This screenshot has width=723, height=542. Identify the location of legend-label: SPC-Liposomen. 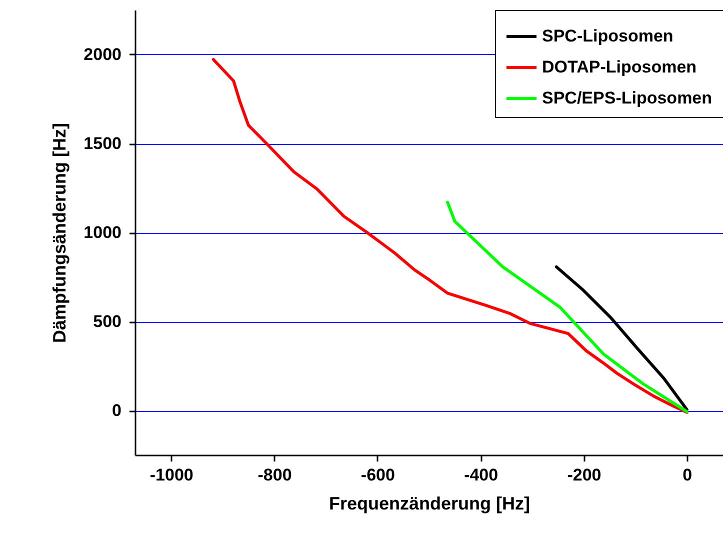
(608, 36).